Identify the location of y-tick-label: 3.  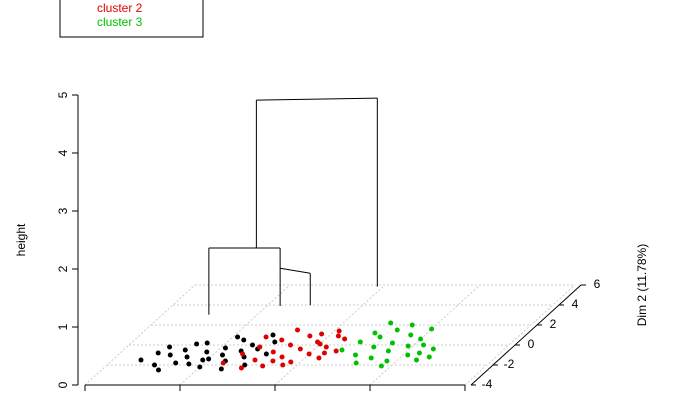
(63, 210).